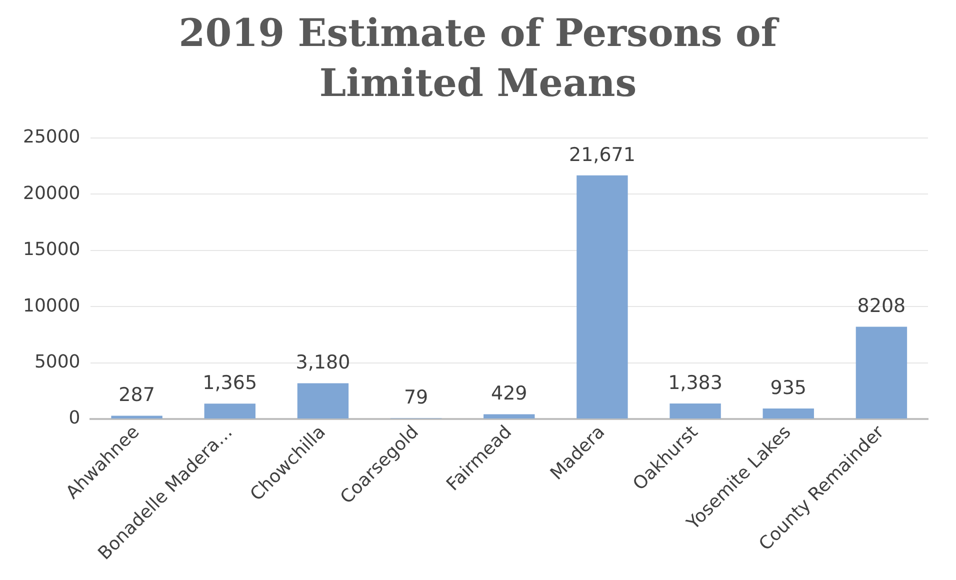  What do you see at coordinates (74, 418) in the screenshot?
I see `y-tick-label: 0` at bounding box center [74, 418].